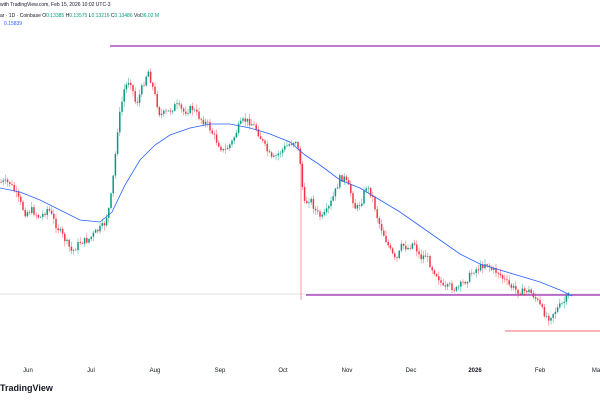  I want to click on ohlc-l: L0.13216, so click(98, 16).